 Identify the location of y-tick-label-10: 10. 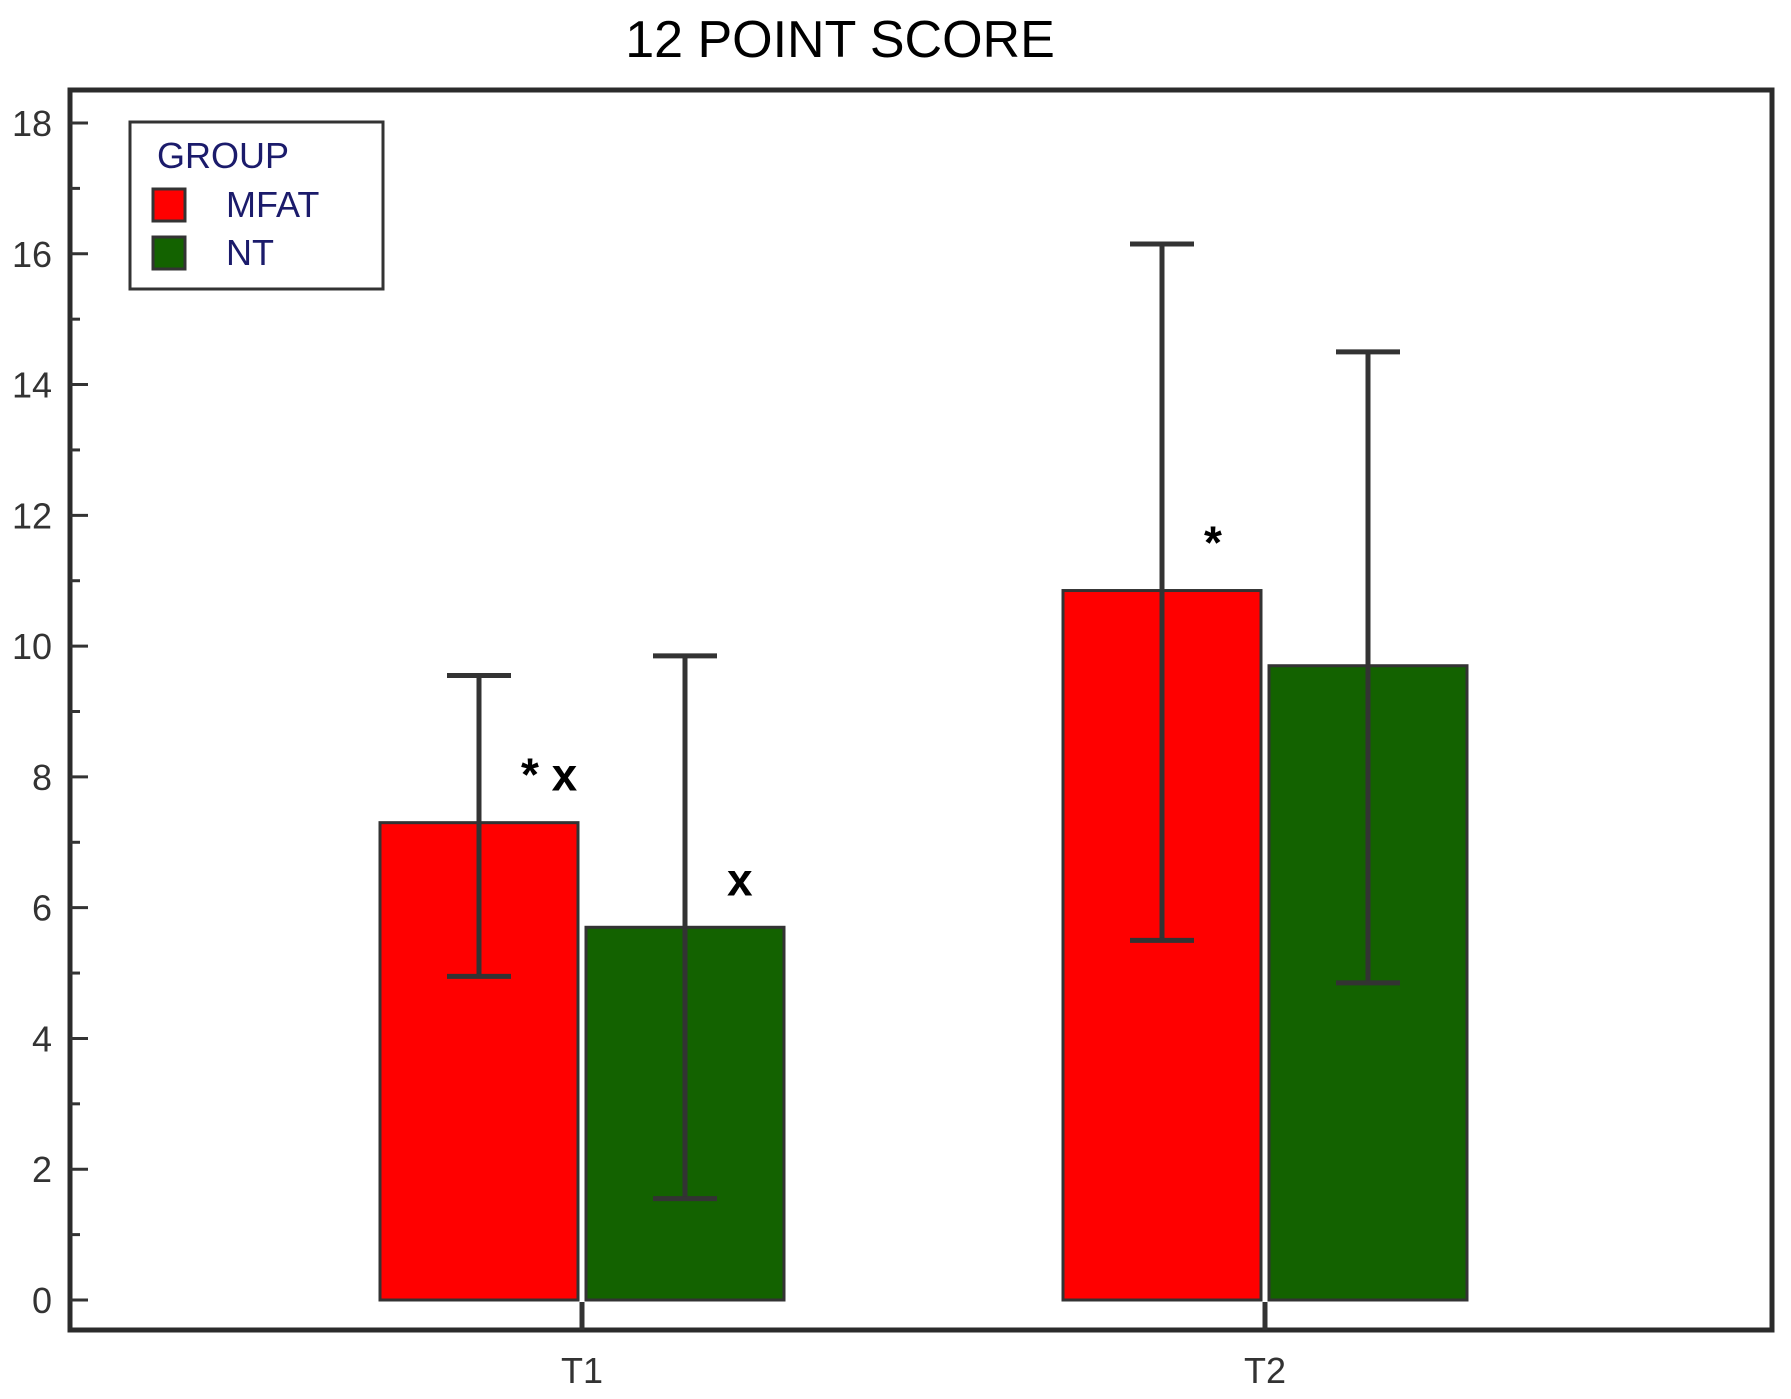
(32, 646).